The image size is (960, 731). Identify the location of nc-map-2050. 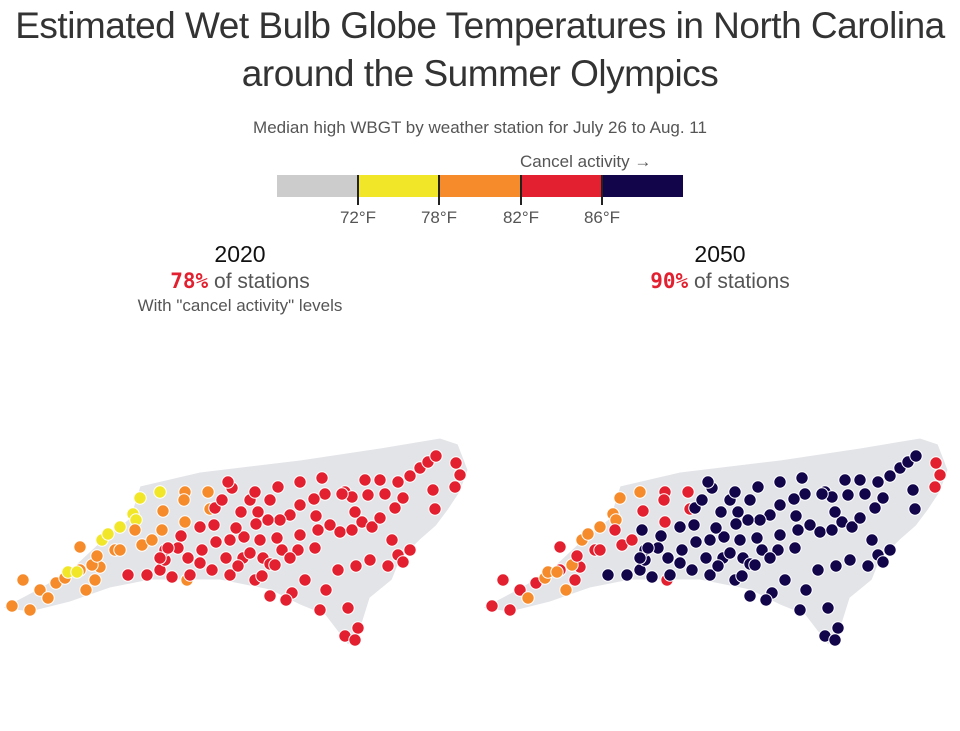
(714, 542).